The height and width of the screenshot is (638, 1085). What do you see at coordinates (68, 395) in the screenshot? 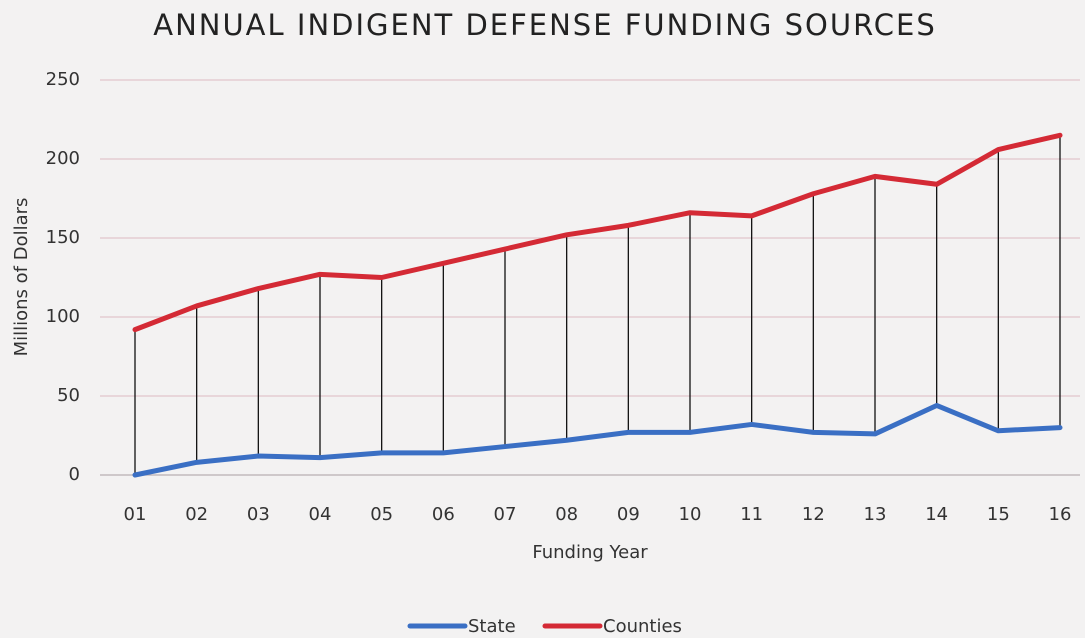
I see `y-tick-label: 50` at bounding box center [68, 395].